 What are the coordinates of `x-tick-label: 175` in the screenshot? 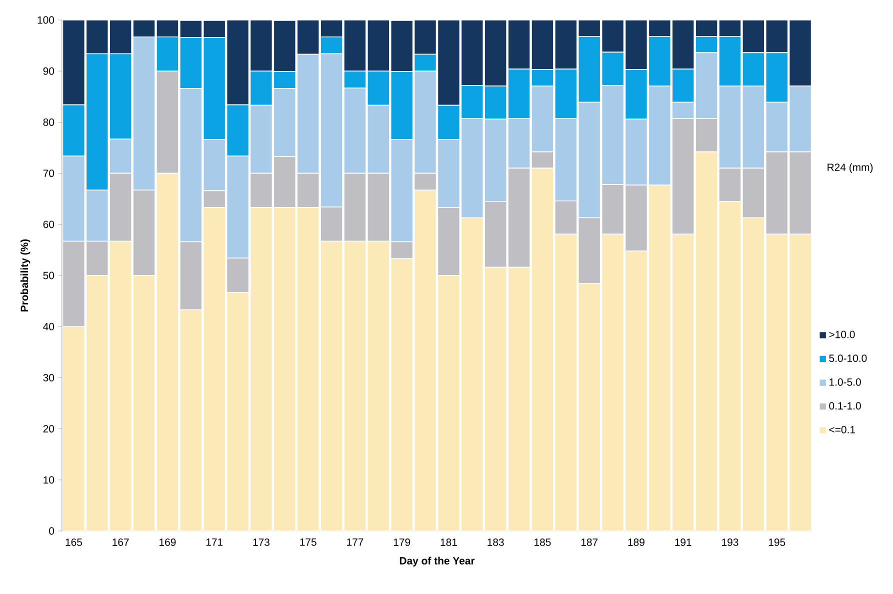 It's located at (308, 542).